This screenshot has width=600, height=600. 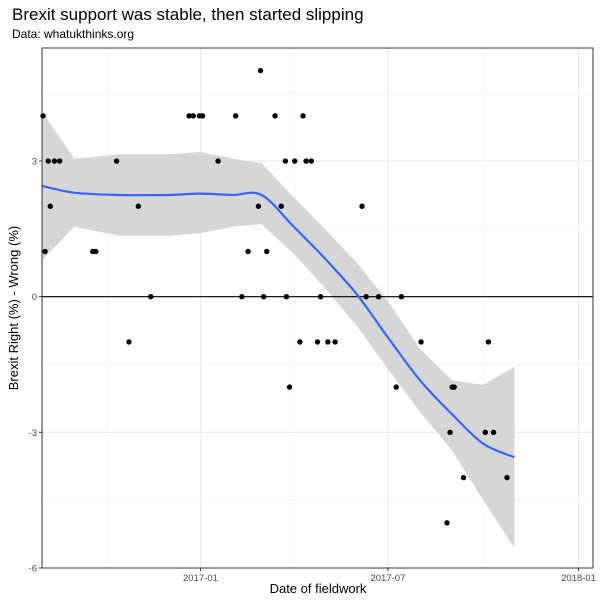 I want to click on y-tick-label: -3, so click(x=33, y=433).